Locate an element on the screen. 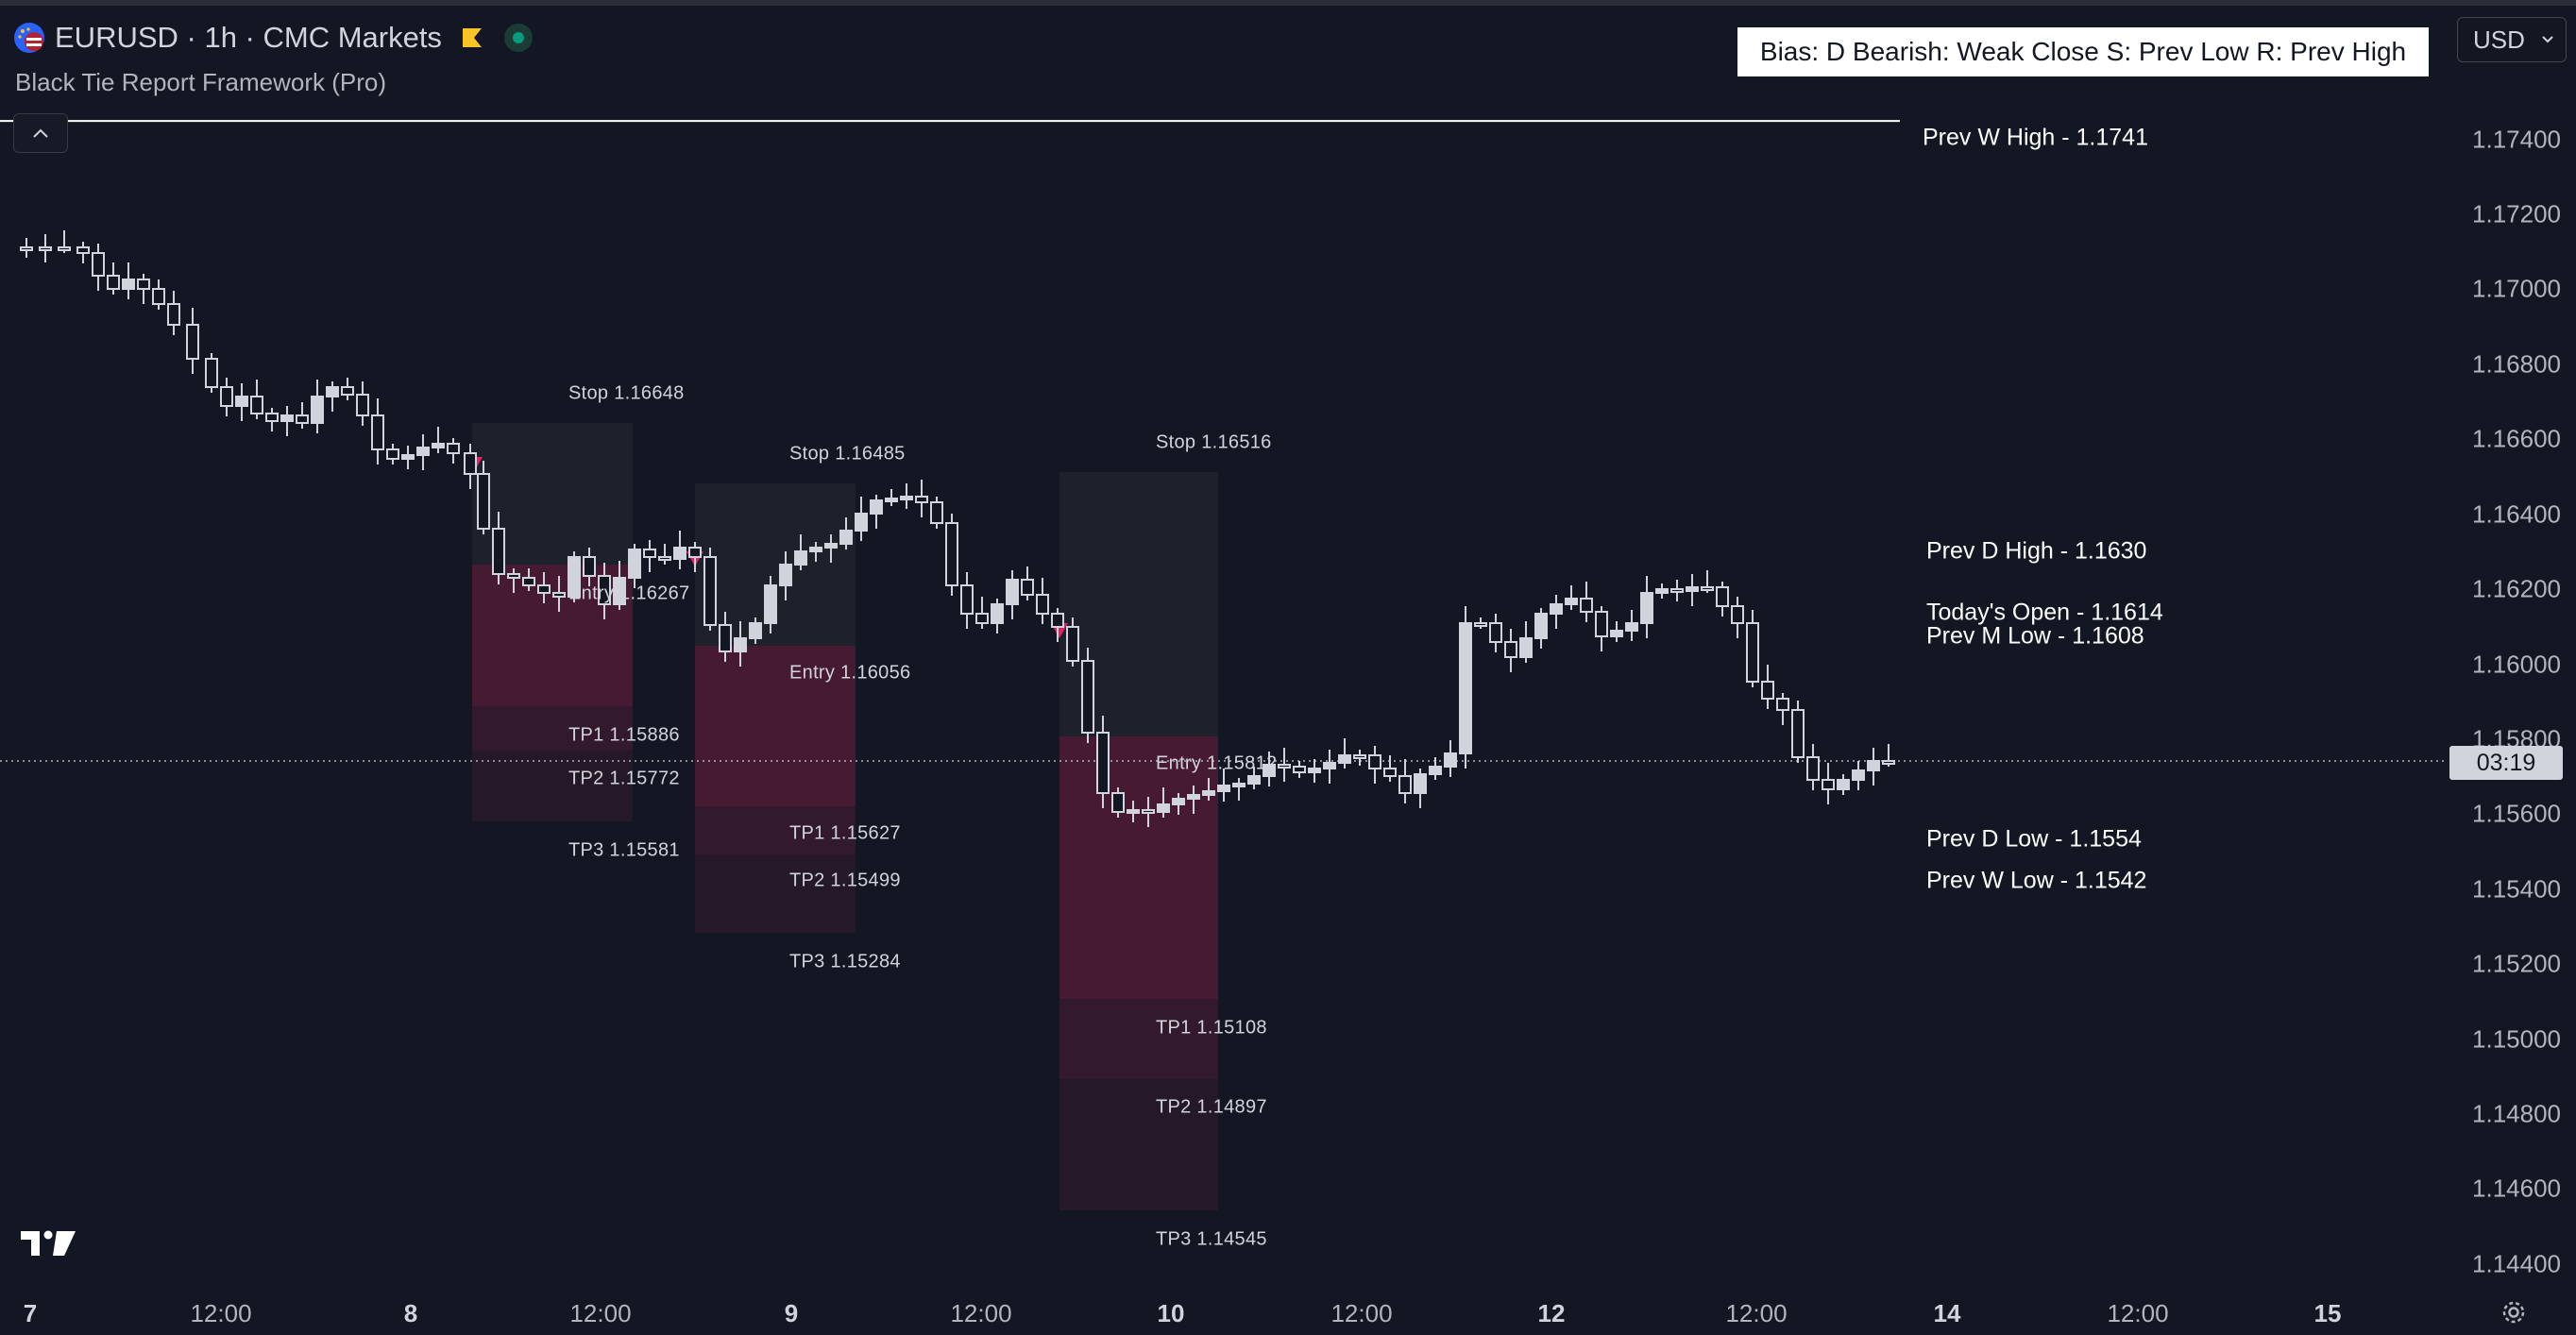 This screenshot has height=1335, width=2576. time-label: 15 is located at coordinates (2327, 1313).